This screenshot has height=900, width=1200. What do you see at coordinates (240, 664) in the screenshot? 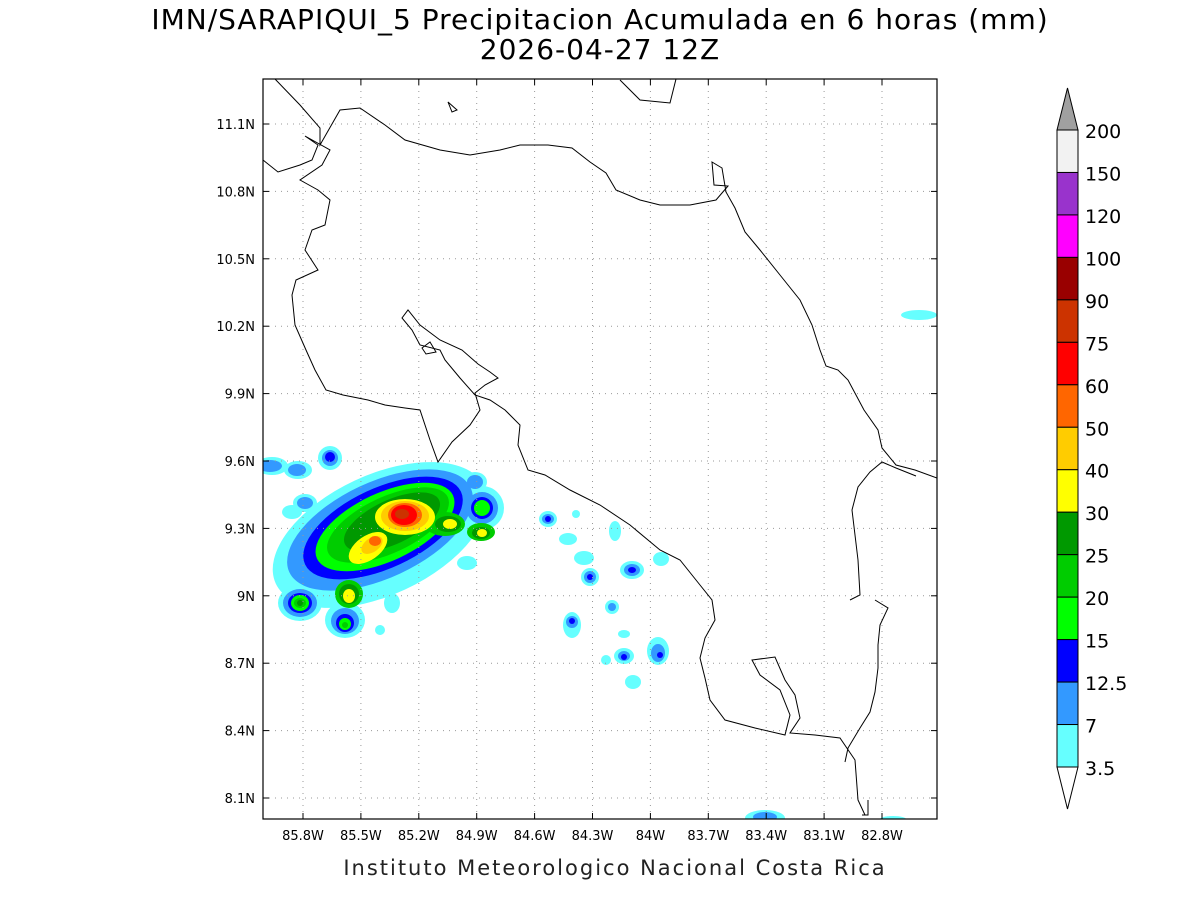
I see `lat-tick-label: 8.7N` at bounding box center [240, 664].